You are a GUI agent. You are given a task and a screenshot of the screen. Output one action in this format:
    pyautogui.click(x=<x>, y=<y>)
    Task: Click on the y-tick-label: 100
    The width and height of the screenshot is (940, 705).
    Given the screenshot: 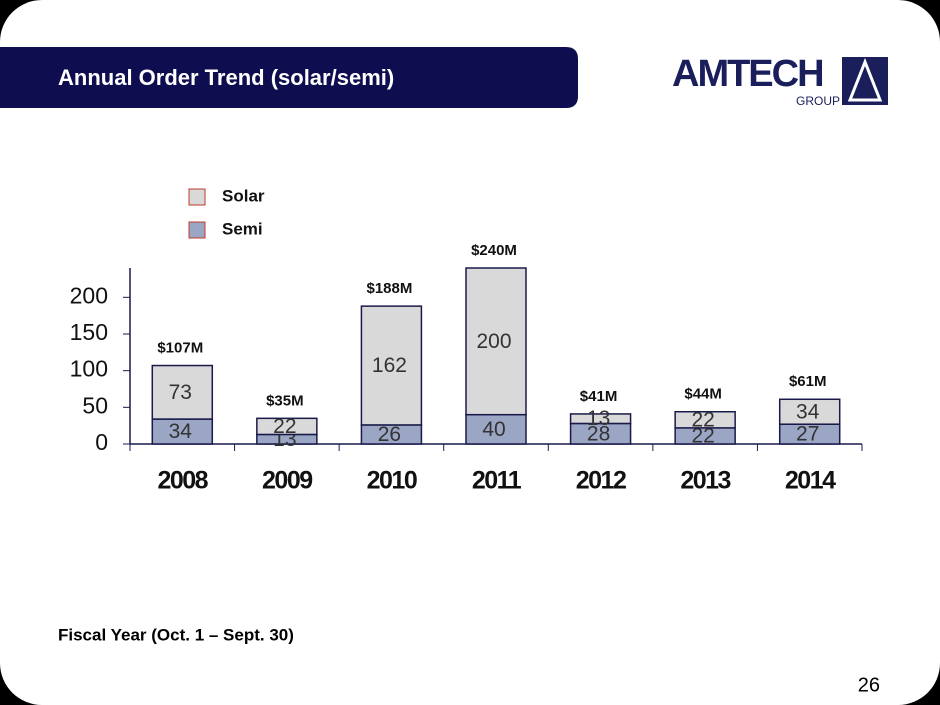 What is the action you would take?
    pyautogui.click(x=89, y=369)
    